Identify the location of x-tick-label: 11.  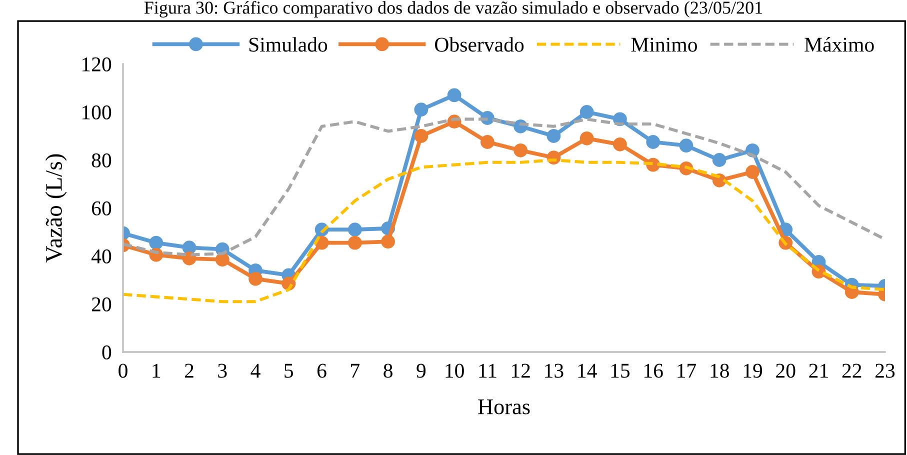
(487, 371).